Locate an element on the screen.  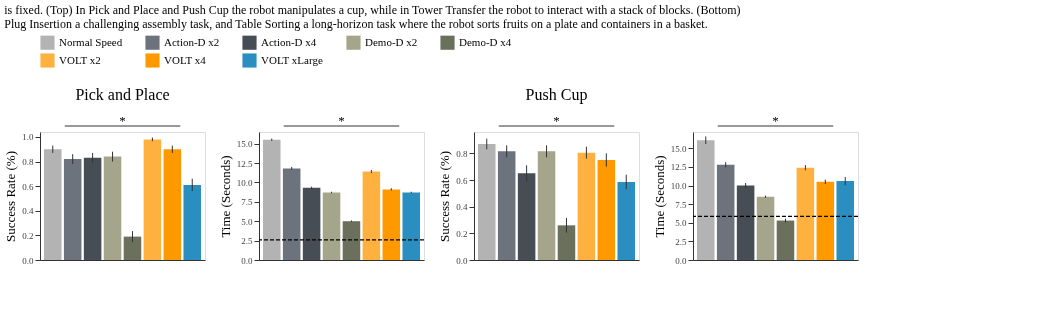
legend-label: VOLT x2 is located at coordinates (80, 59).